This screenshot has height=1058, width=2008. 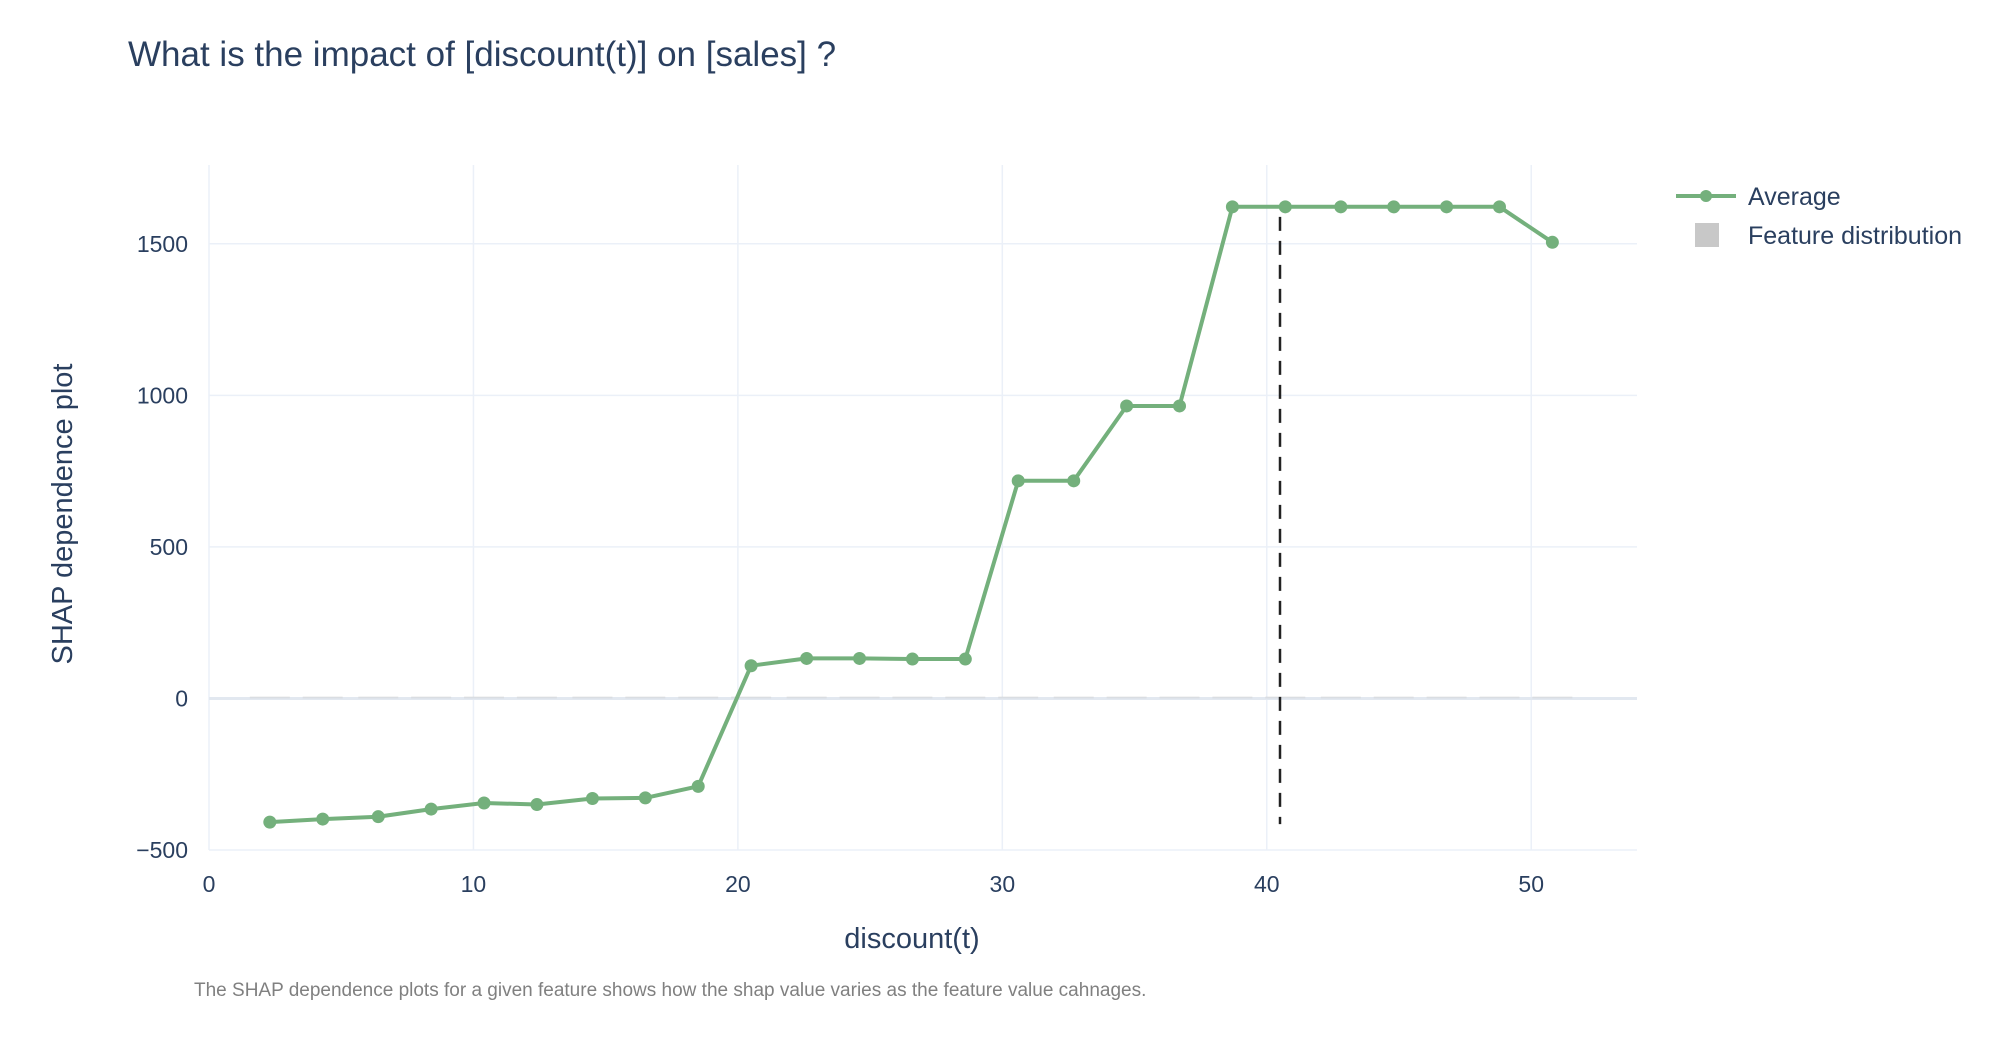 I want to click on feature-distribution-bars, so click(x=911, y=697).